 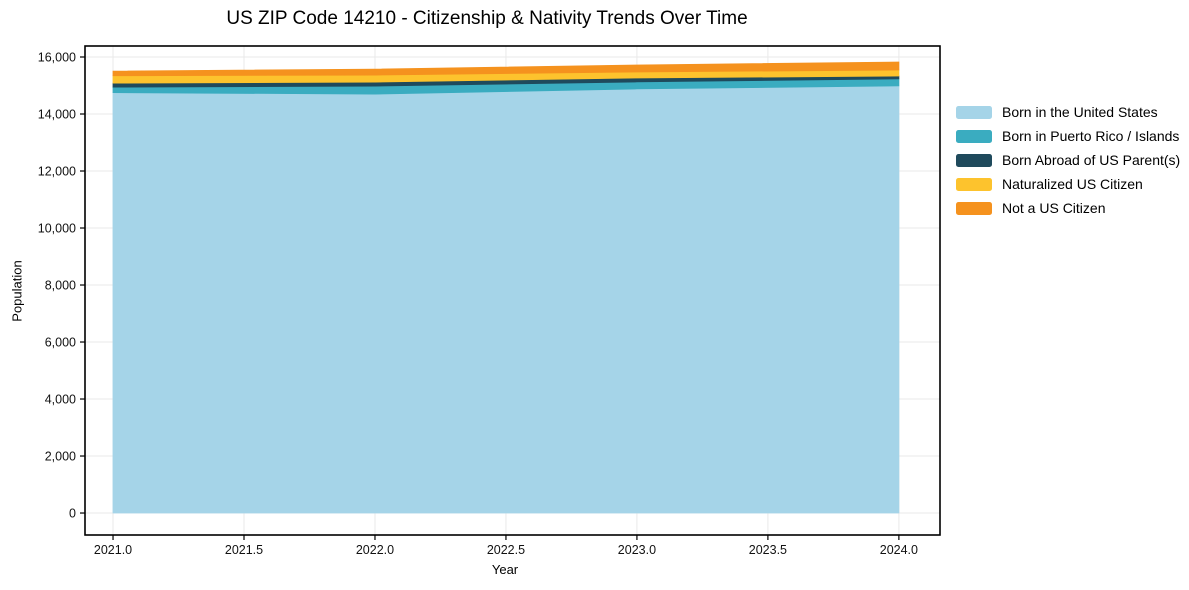 What do you see at coordinates (375, 550) in the screenshot?
I see `x-tick-label: 2022.0` at bounding box center [375, 550].